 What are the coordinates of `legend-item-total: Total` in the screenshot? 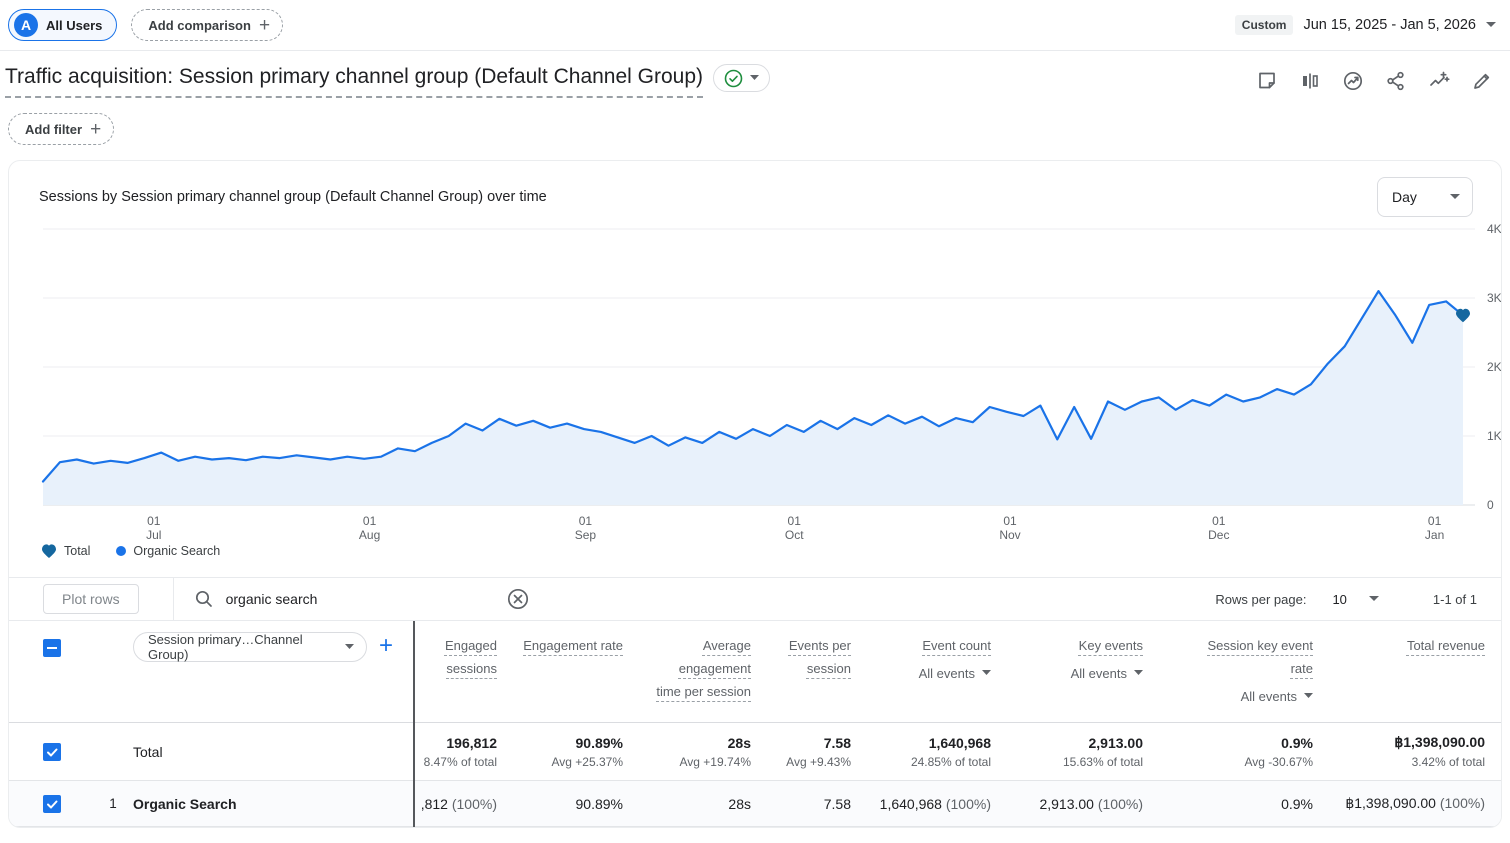 It's located at (65, 551).